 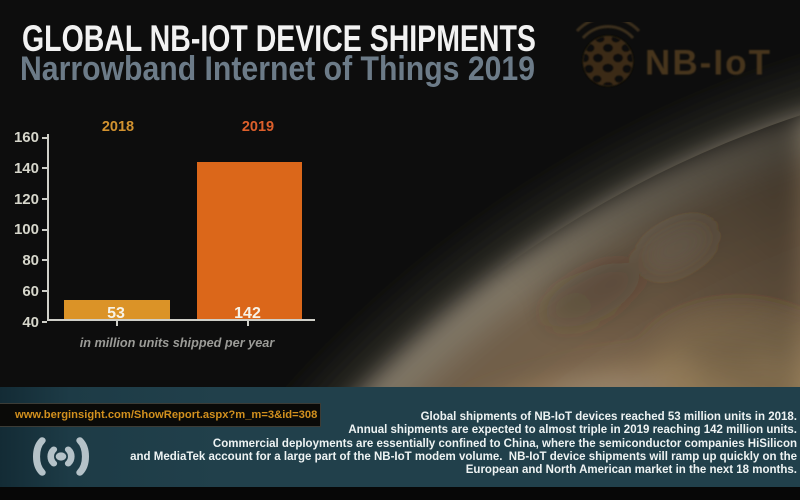 What do you see at coordinates (707, 63) in the screenshot?
I see `svg-text: NB-IoT` at bounding box center [707, 63].